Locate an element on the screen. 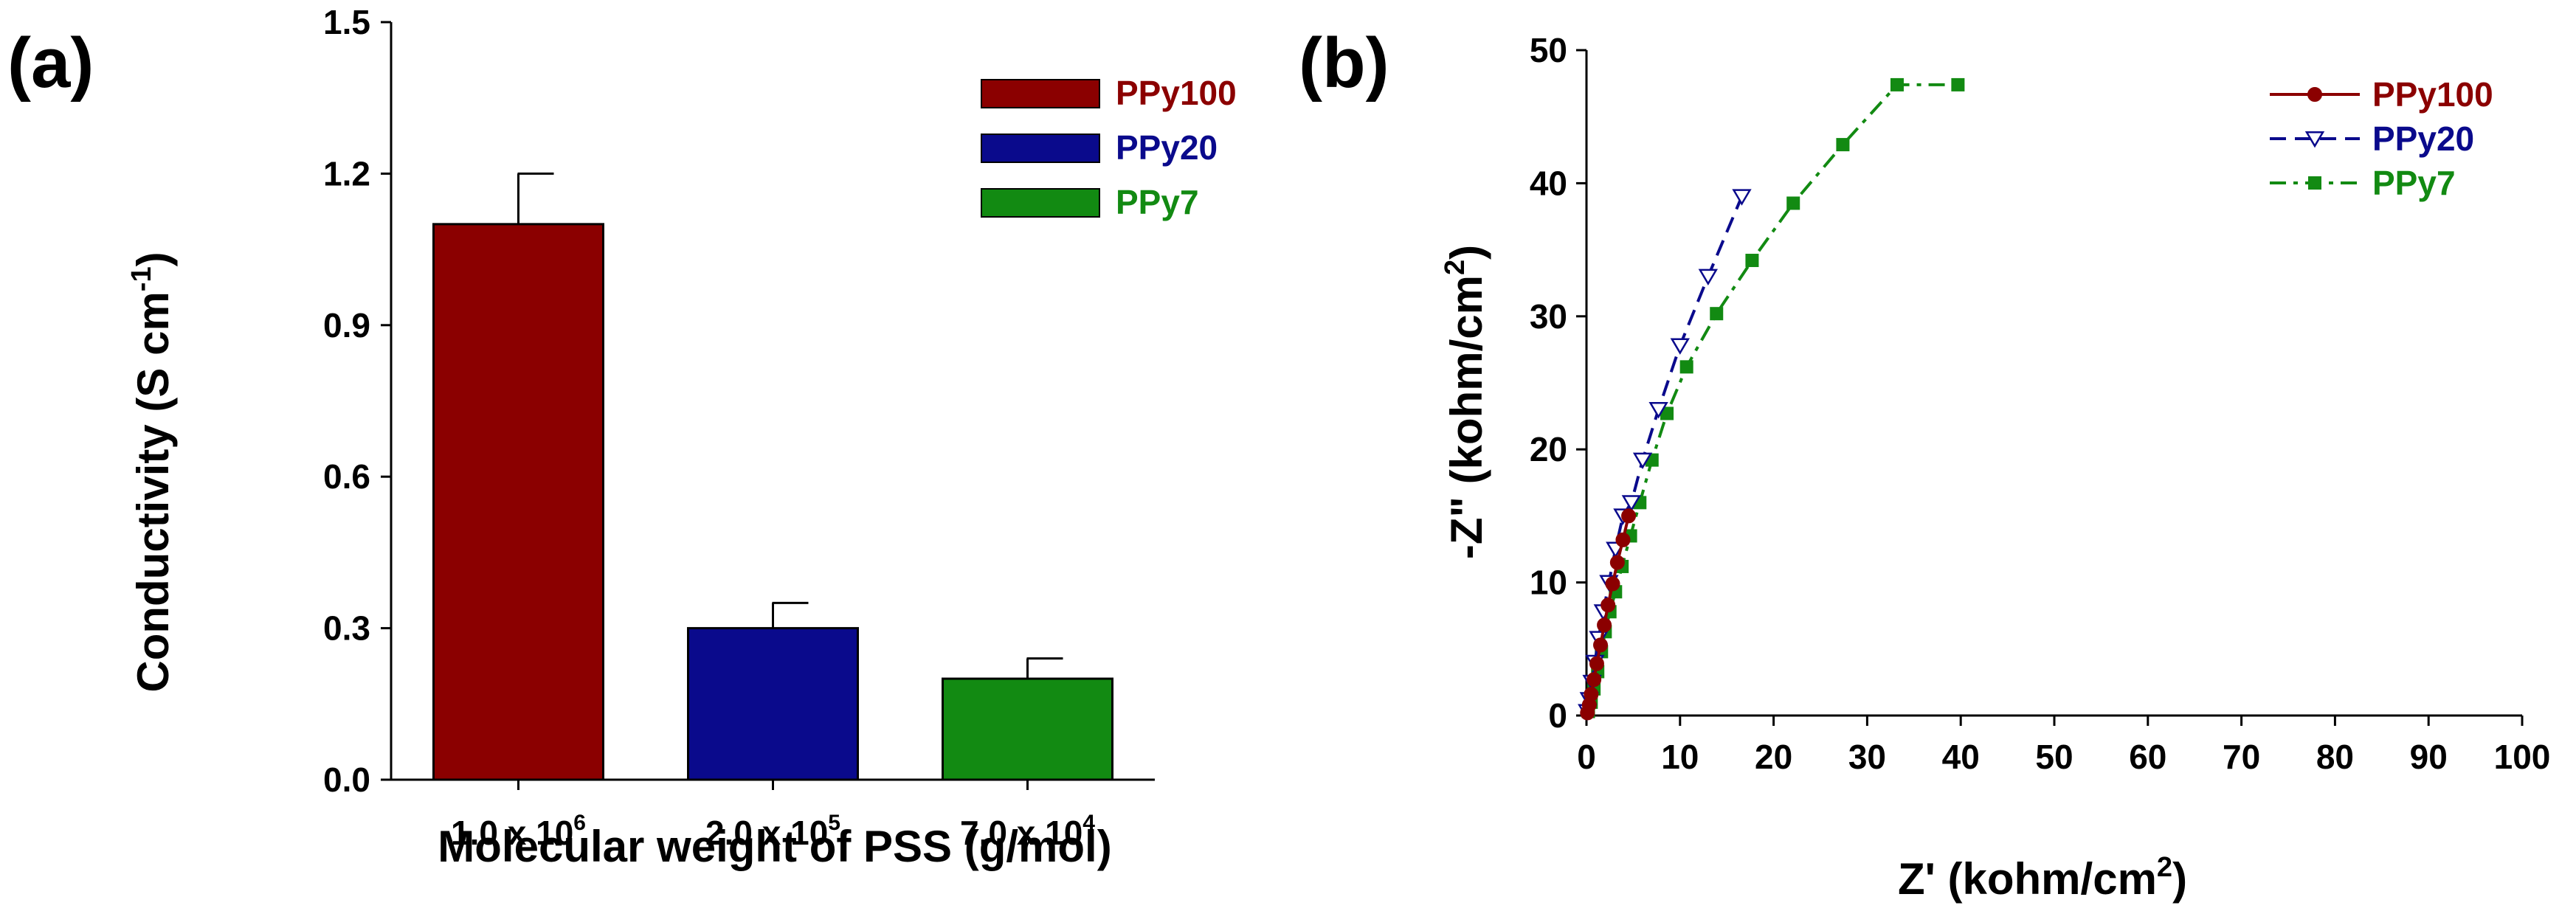 This screenshot has width=2576, height=911. chart-a-x-axis-label: Molecular weight of PSS (g/mol) is located at coordinates (774, 846).